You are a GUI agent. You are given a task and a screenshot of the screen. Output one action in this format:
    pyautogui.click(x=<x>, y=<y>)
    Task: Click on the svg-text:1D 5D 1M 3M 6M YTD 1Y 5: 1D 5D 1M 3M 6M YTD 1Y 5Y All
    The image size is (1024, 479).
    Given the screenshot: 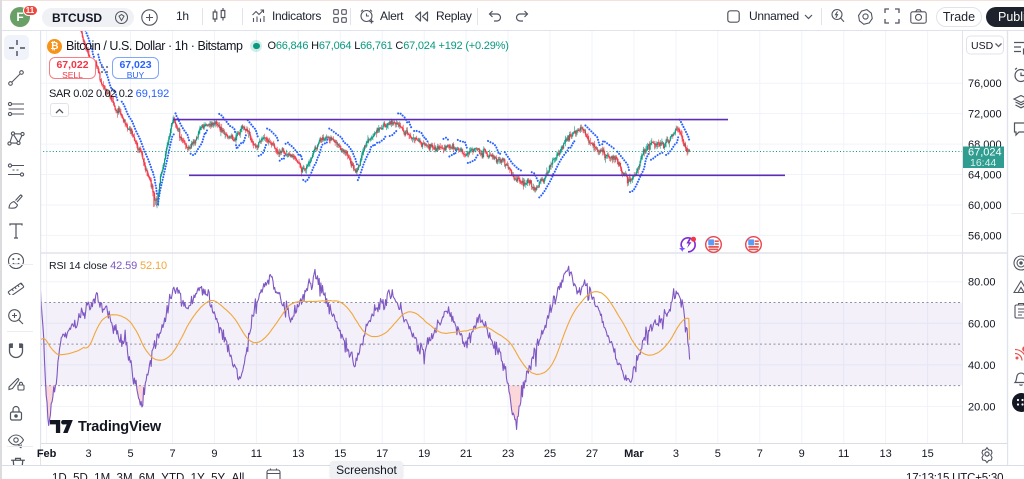 What is the action you would take?
    pyautogui.click(x=148, y=476)
    